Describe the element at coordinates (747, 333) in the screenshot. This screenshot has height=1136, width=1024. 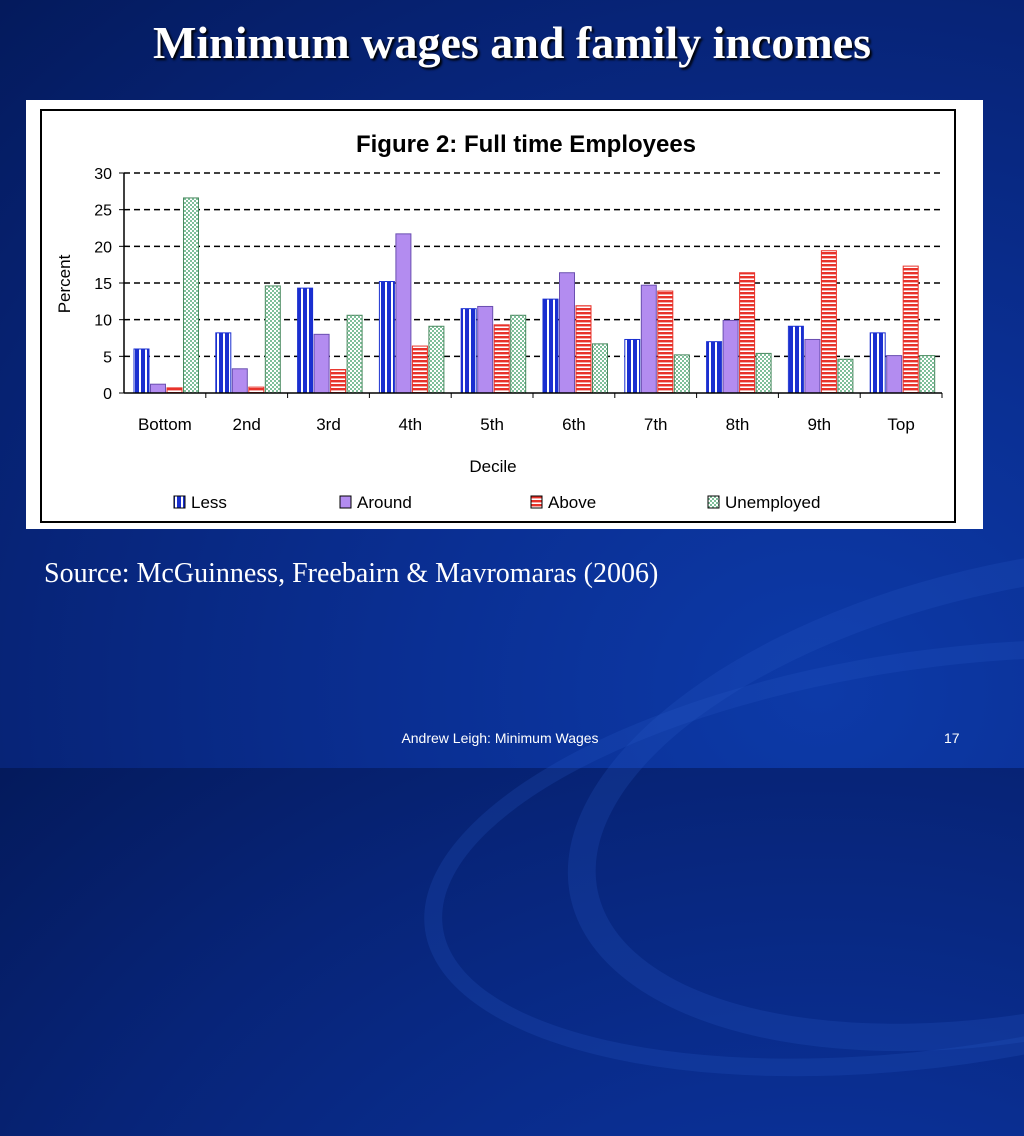
I see `bar-above-8th` at that location.